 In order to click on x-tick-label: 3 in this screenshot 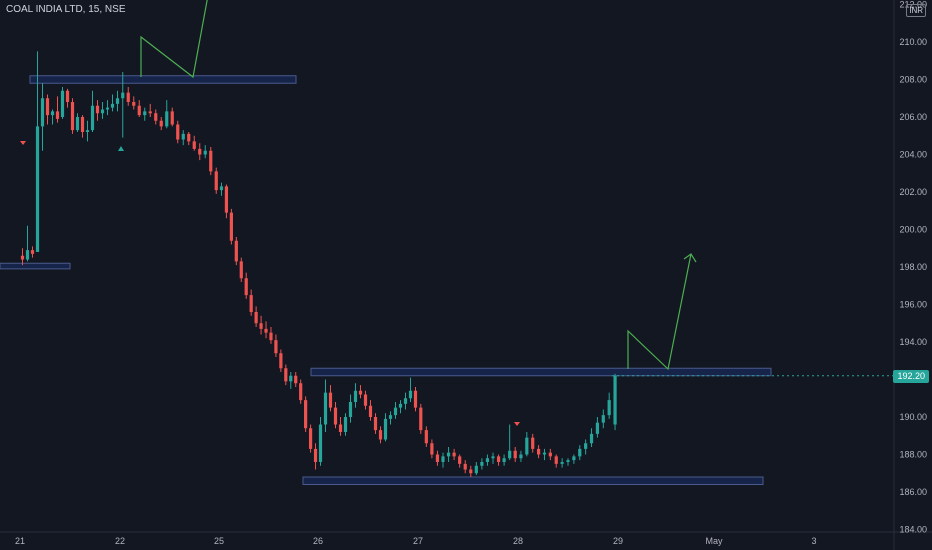, I will do `click(813, 541)`.